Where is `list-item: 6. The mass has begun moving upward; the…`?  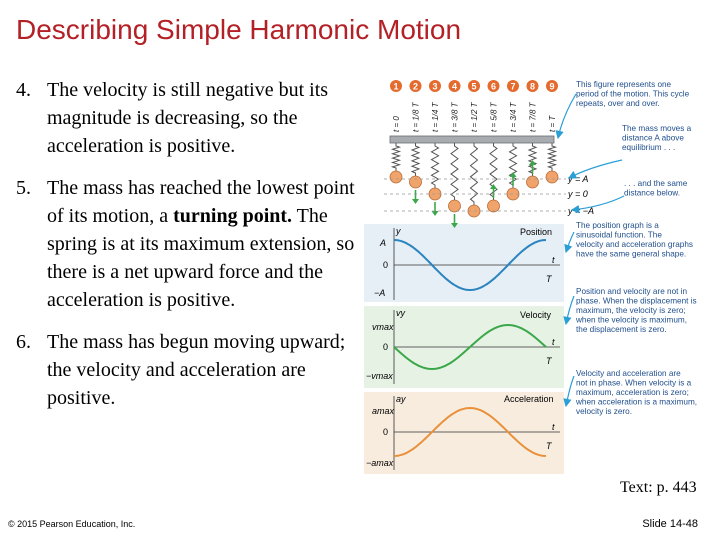 list-item: 6. The mass has begun moving upward; the… is located at coordinates (187, 370).